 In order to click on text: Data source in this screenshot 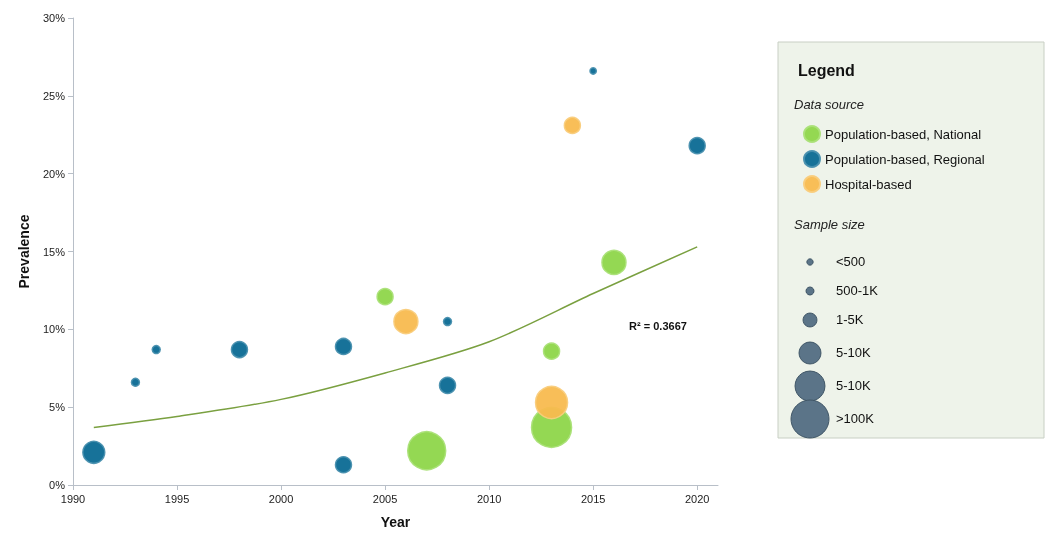, I will do `click(829, 104)`.